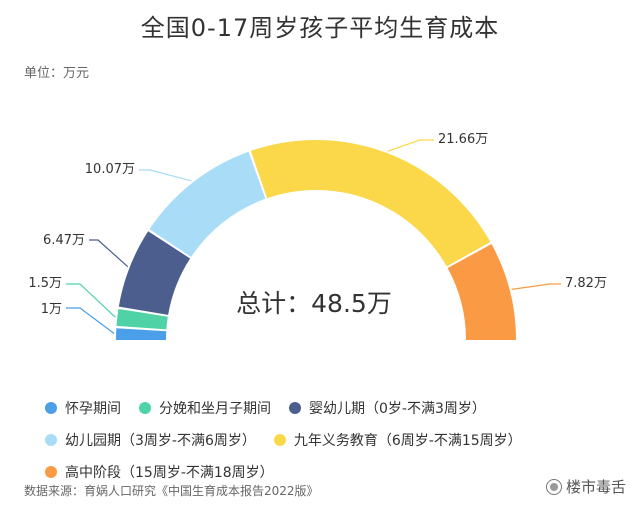 This screenshot has width=640, height=509. I want to click on total-label: 总计：48.5万, so click(314, 303).